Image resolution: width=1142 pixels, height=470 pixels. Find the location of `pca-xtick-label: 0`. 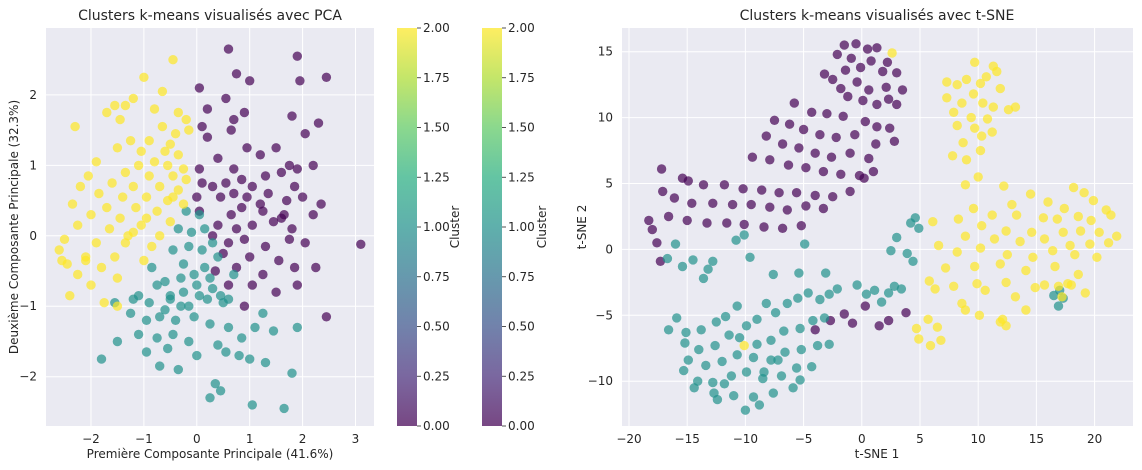

pca-xtick-label: 0 is located at coordinates (197, 439).